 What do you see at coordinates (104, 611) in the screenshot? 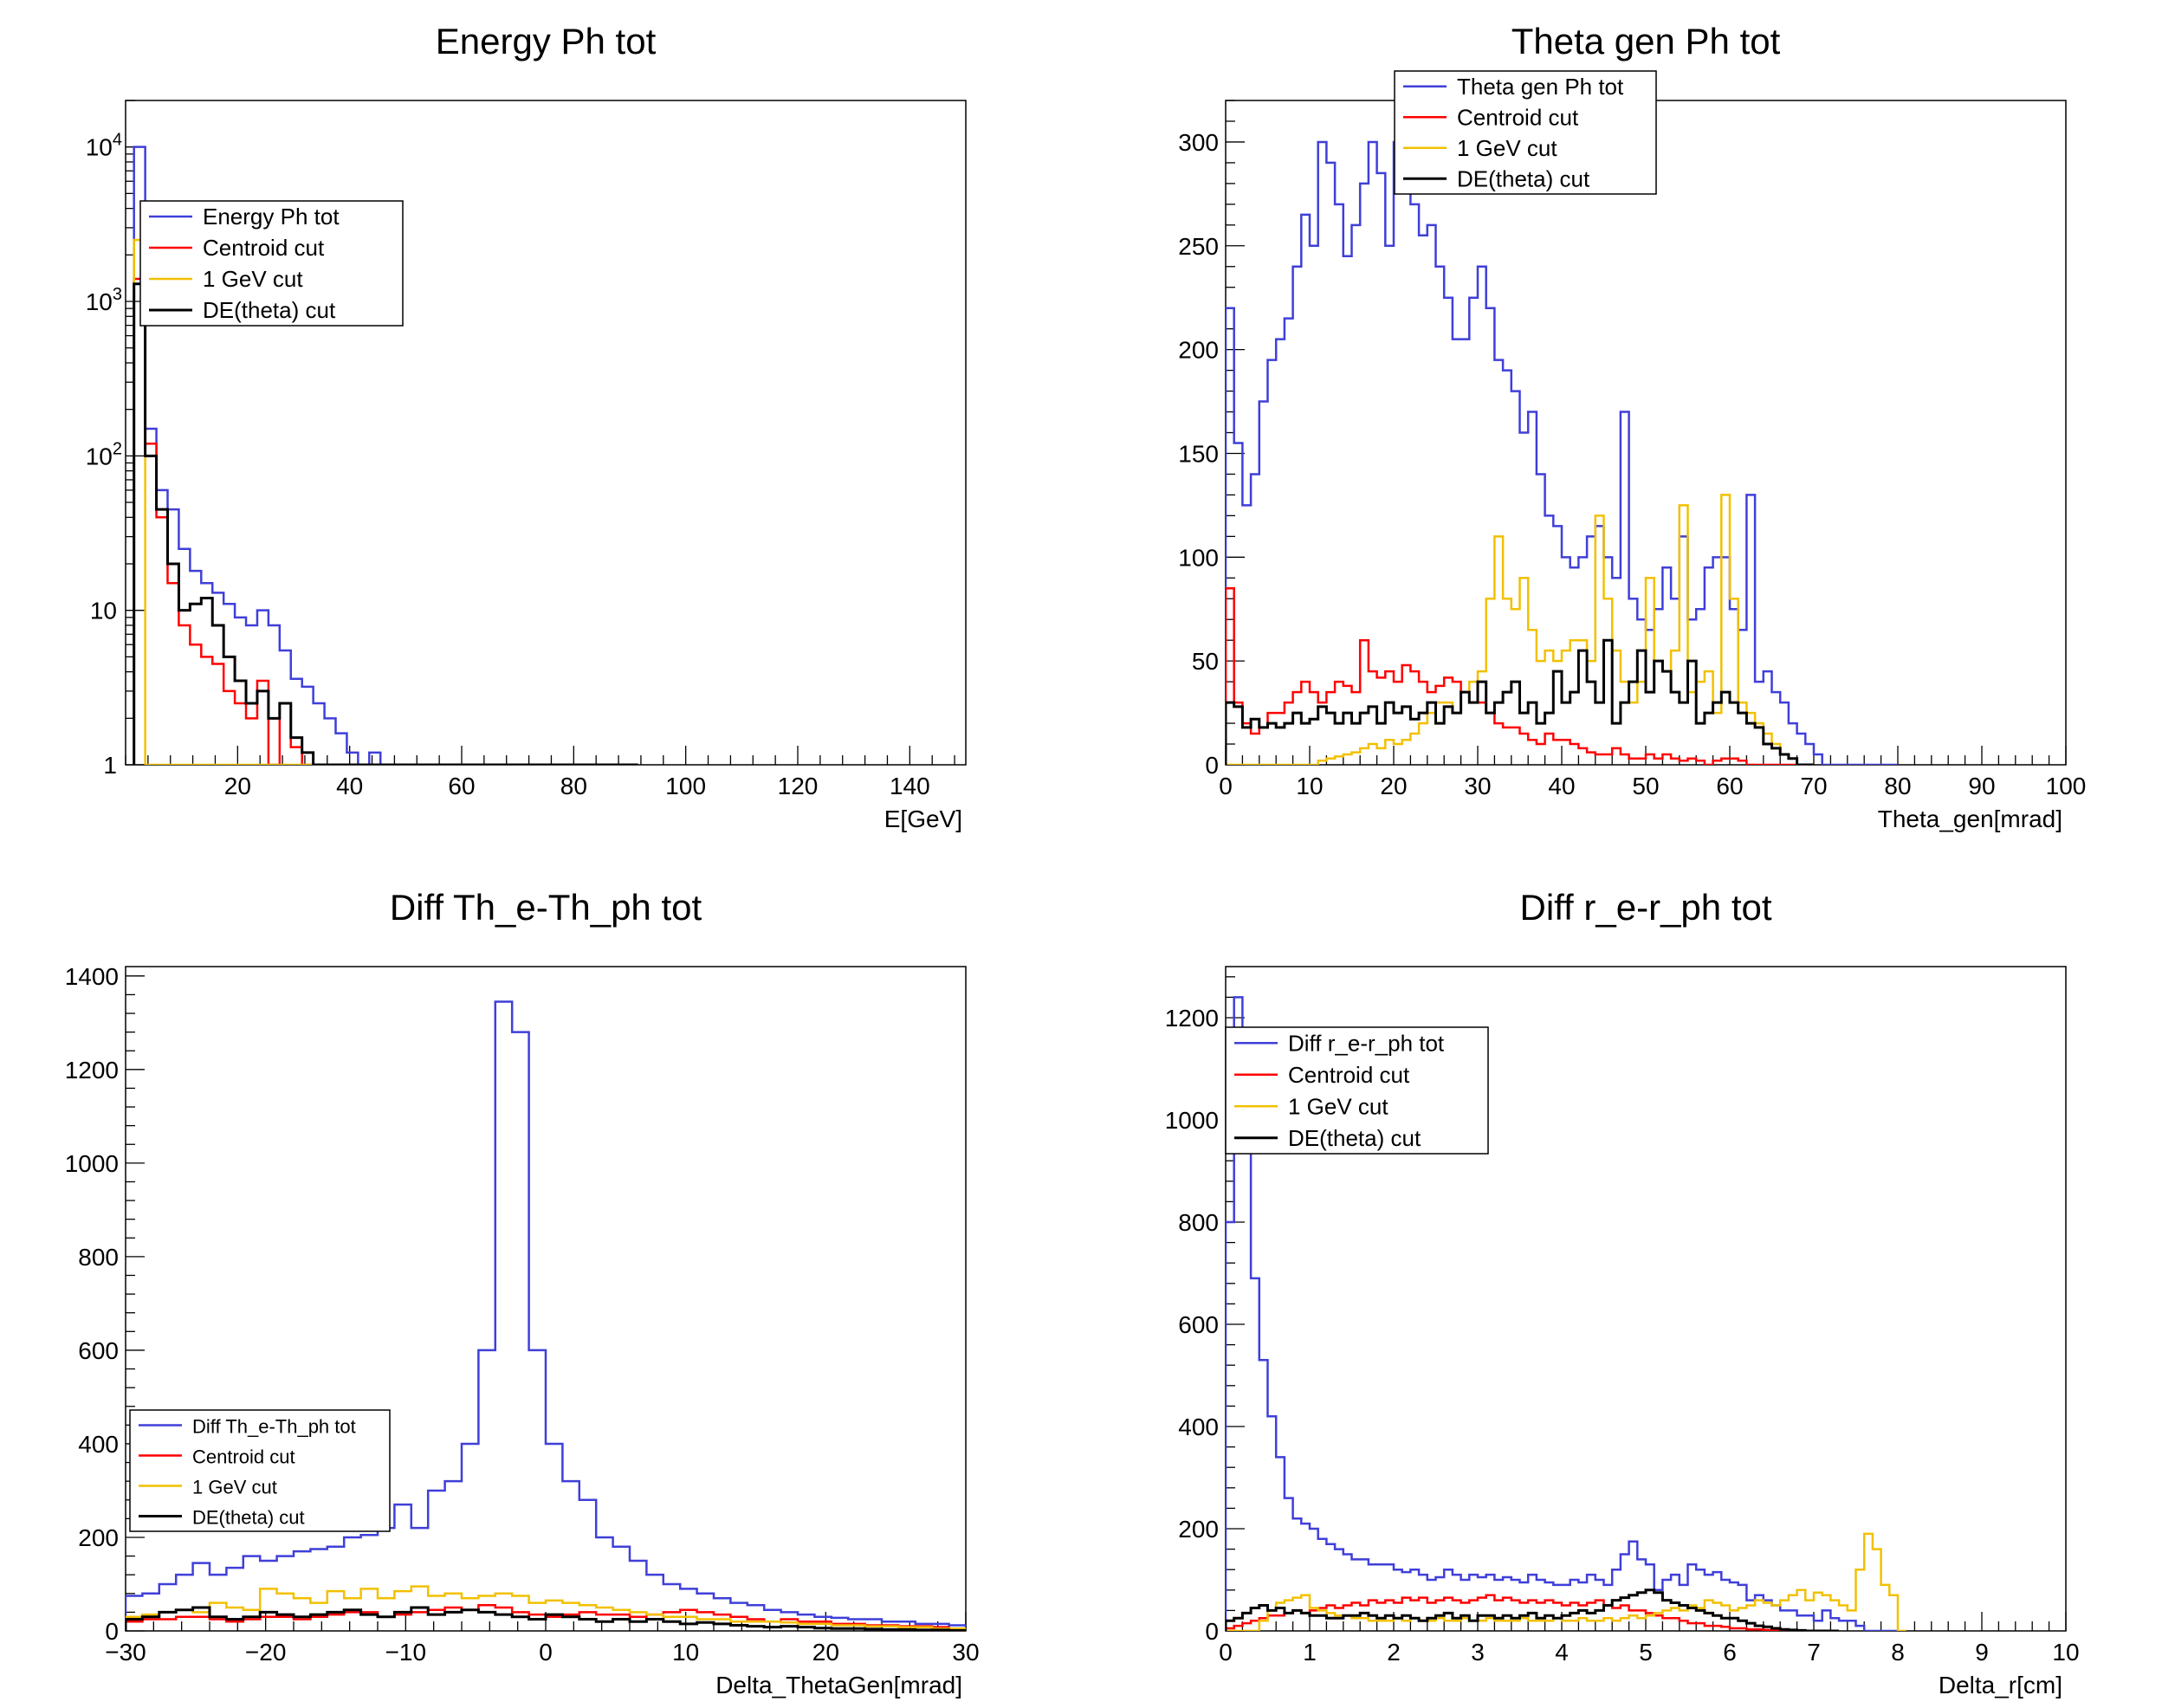
I see `y-tick-label: 10` at bounding box center [104, 611].